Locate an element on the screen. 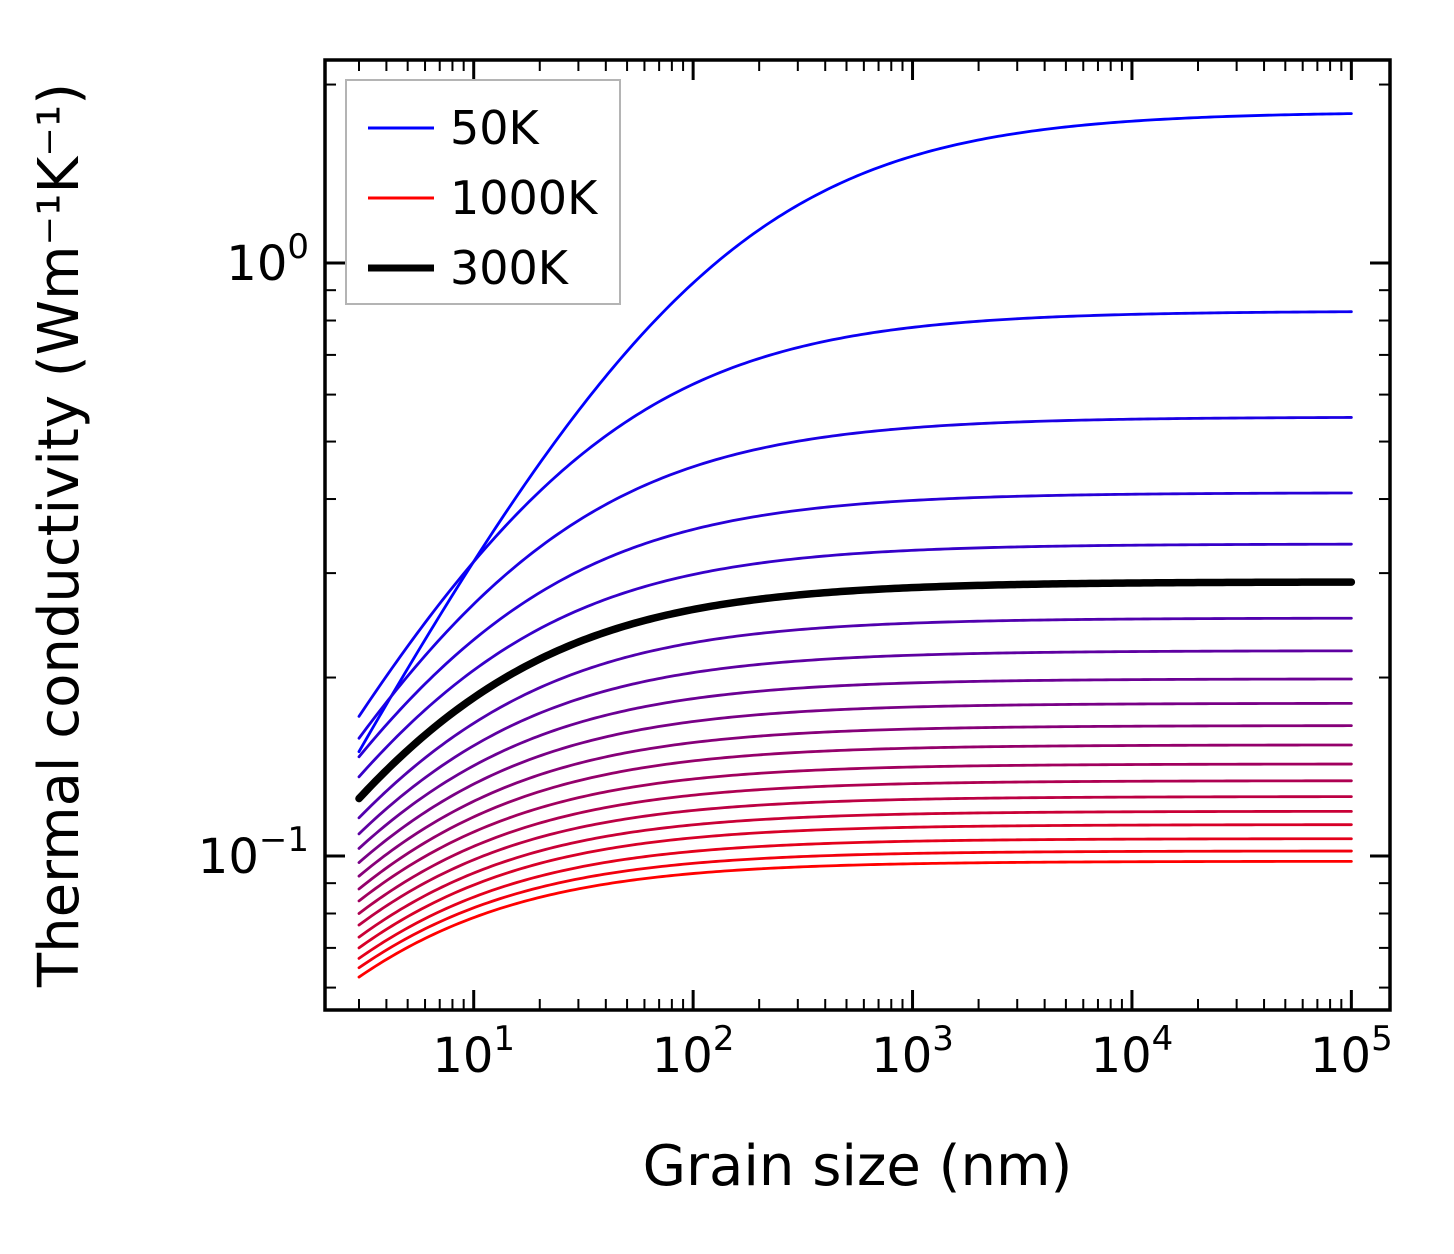 The height and width of the screenshot is (1254, 1454). legend-label-50K: 50K is located at coordinates (495, 128).